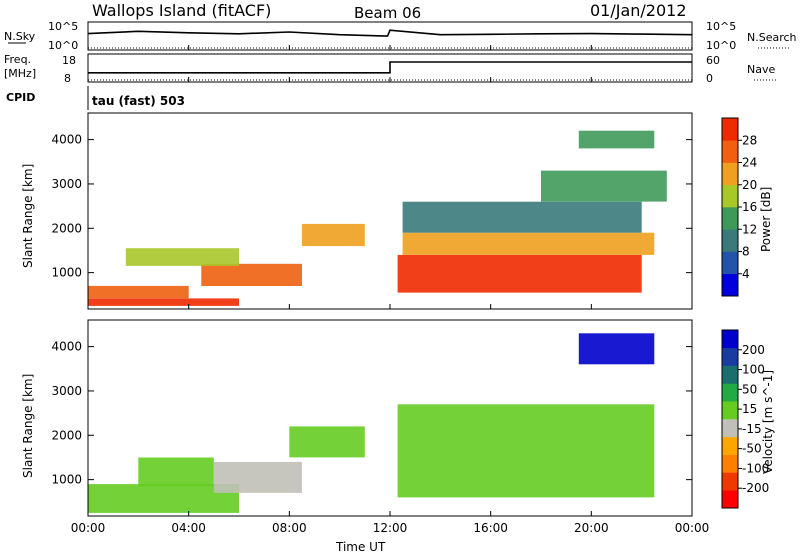 The image size is (800, 554). Describe the element at coordinates (66, 273) in the screenshot. I see `power-ytick-label-0: 1000` at that location.